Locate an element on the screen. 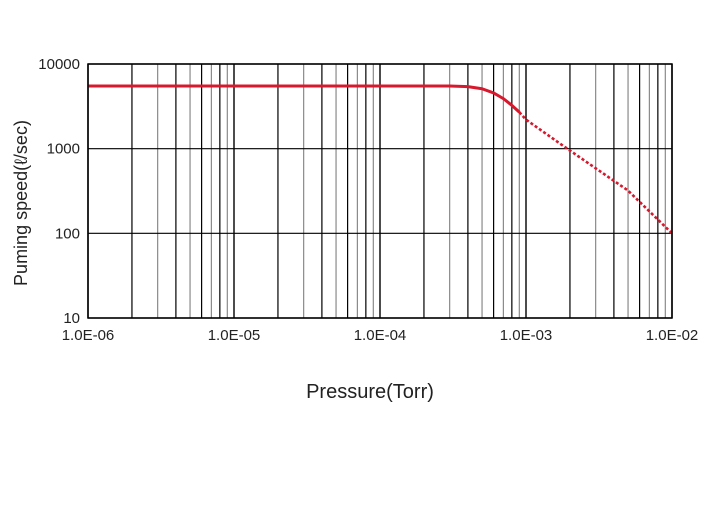  y-axis-title: Puming speed(ℓ/sec) is located at coordinates (21, 203).